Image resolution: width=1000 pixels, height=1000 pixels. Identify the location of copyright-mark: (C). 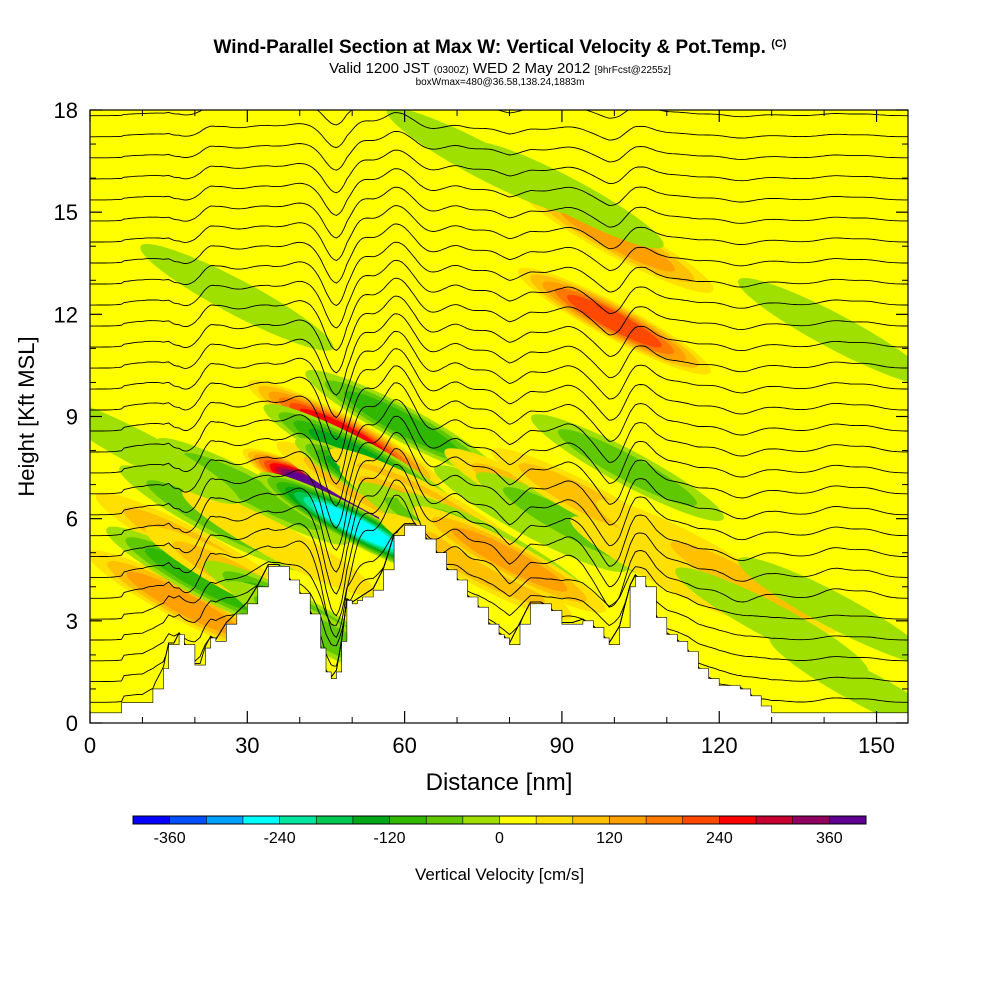
(779, 44).